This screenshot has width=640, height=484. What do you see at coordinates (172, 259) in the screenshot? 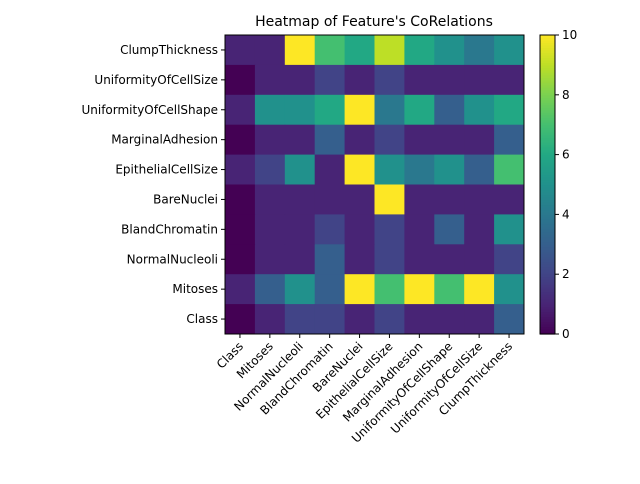
I see `y-tick-label: NormalNucleoli` at bounding box center [172, 259].